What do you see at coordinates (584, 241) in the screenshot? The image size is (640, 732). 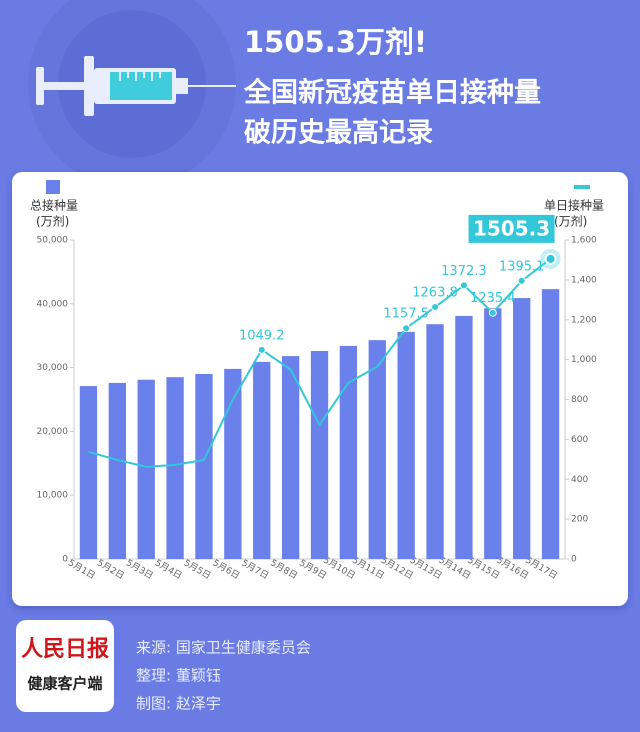 I see `y2-tick-label: 1,600` at bounding box center [584, 241].